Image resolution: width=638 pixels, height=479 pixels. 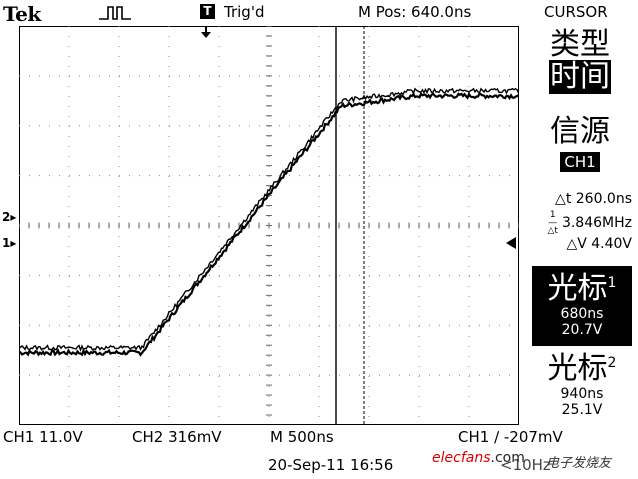 What do you see at coordinates (244, 12) in the screenshot?
I see `trigger-status: Trig'd` at bounding box center [244, 12].